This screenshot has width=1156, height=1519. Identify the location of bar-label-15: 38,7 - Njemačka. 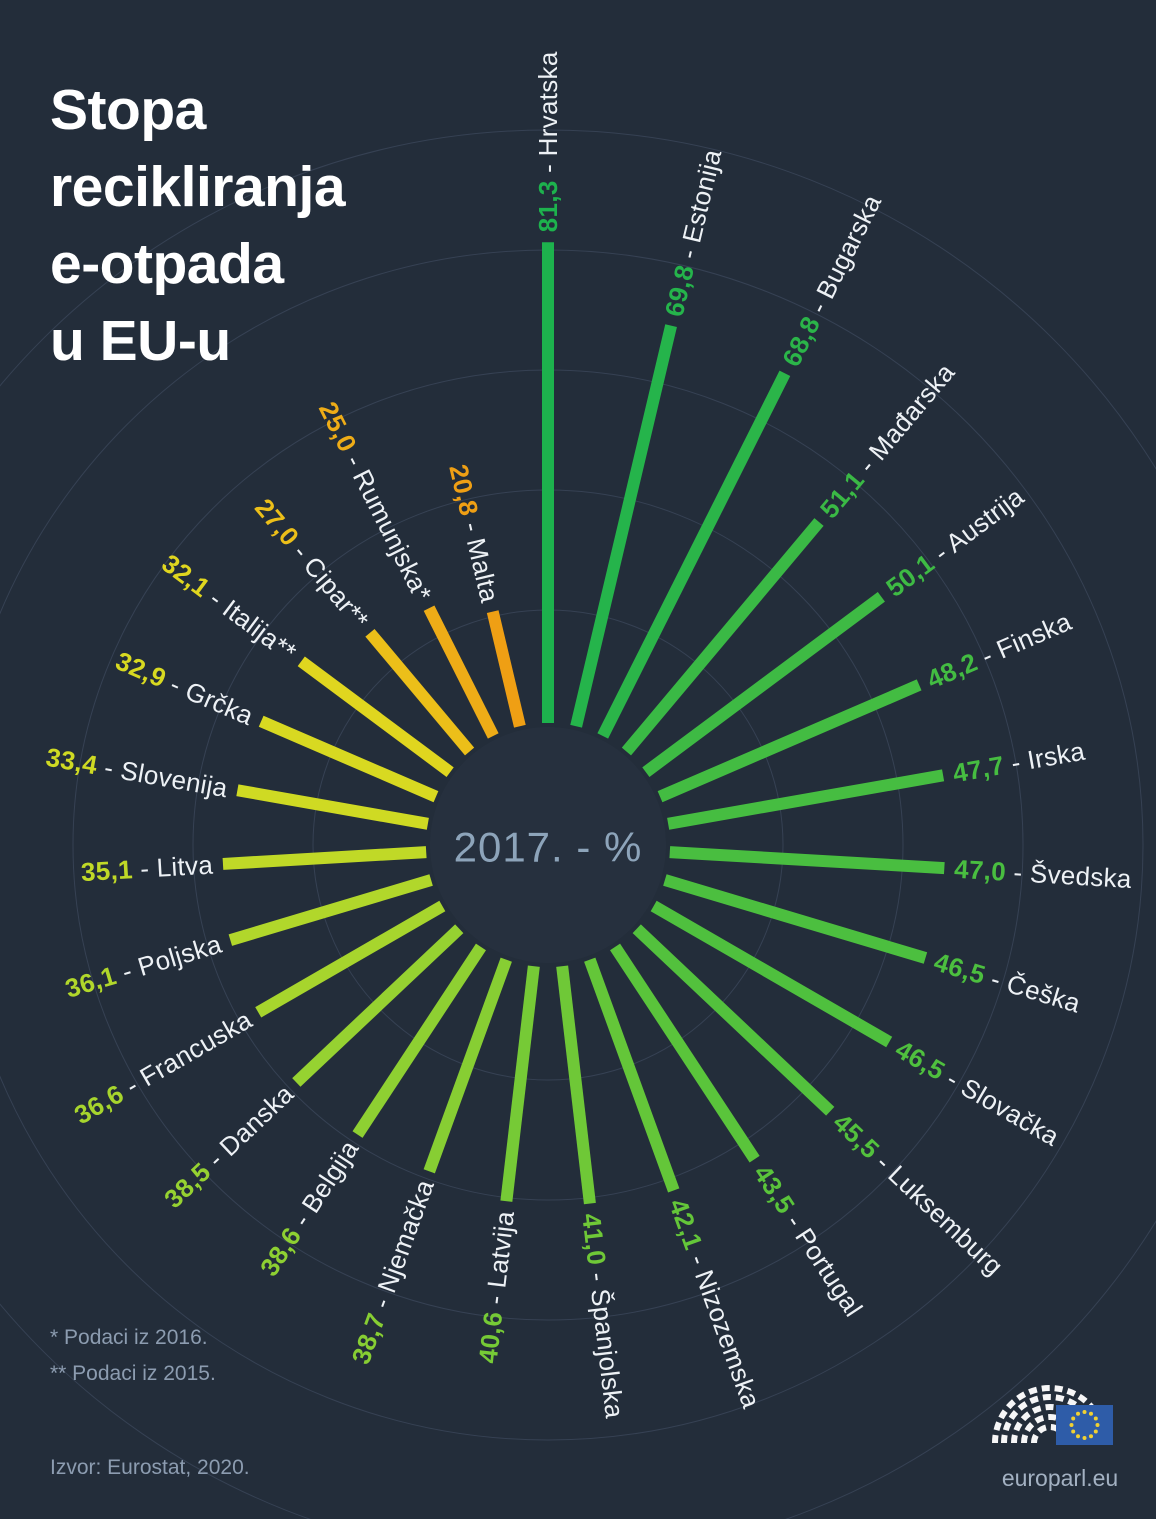
(392, 1271).